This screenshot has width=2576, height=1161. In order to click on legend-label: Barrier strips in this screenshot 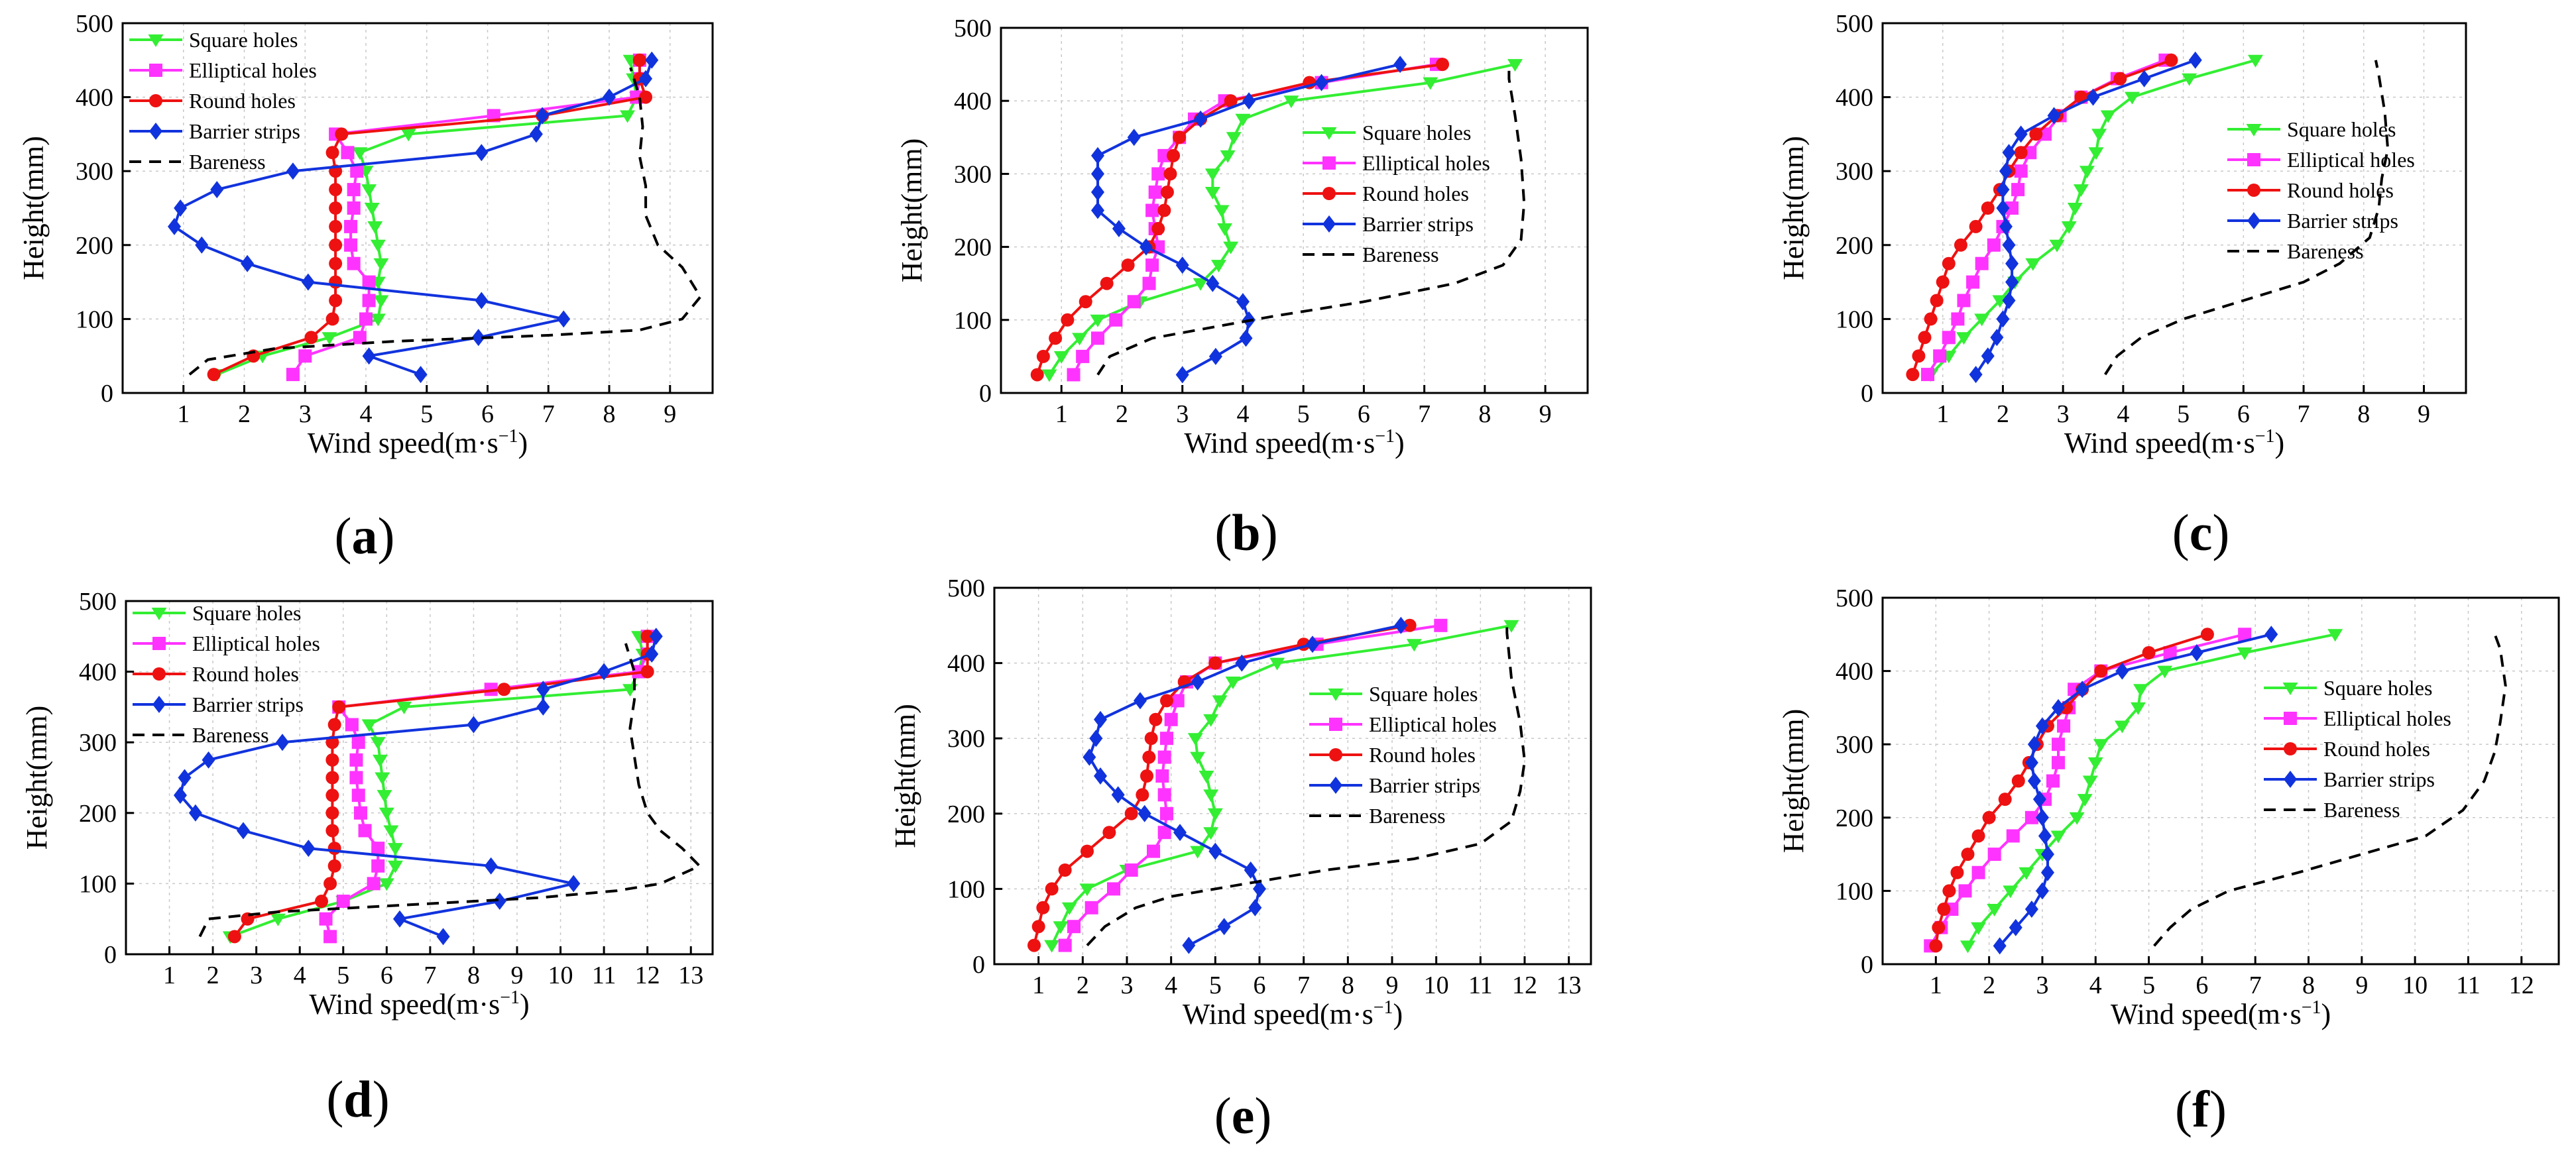, I will do `click(1425, 785)`.